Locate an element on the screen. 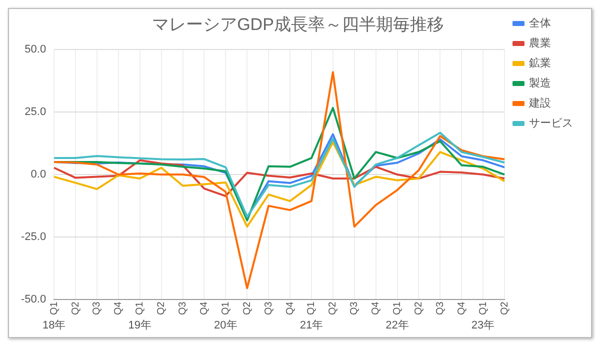 The width and height of the screenshot is (600, 346). text: 19年 is located at coordinates (140, 326).